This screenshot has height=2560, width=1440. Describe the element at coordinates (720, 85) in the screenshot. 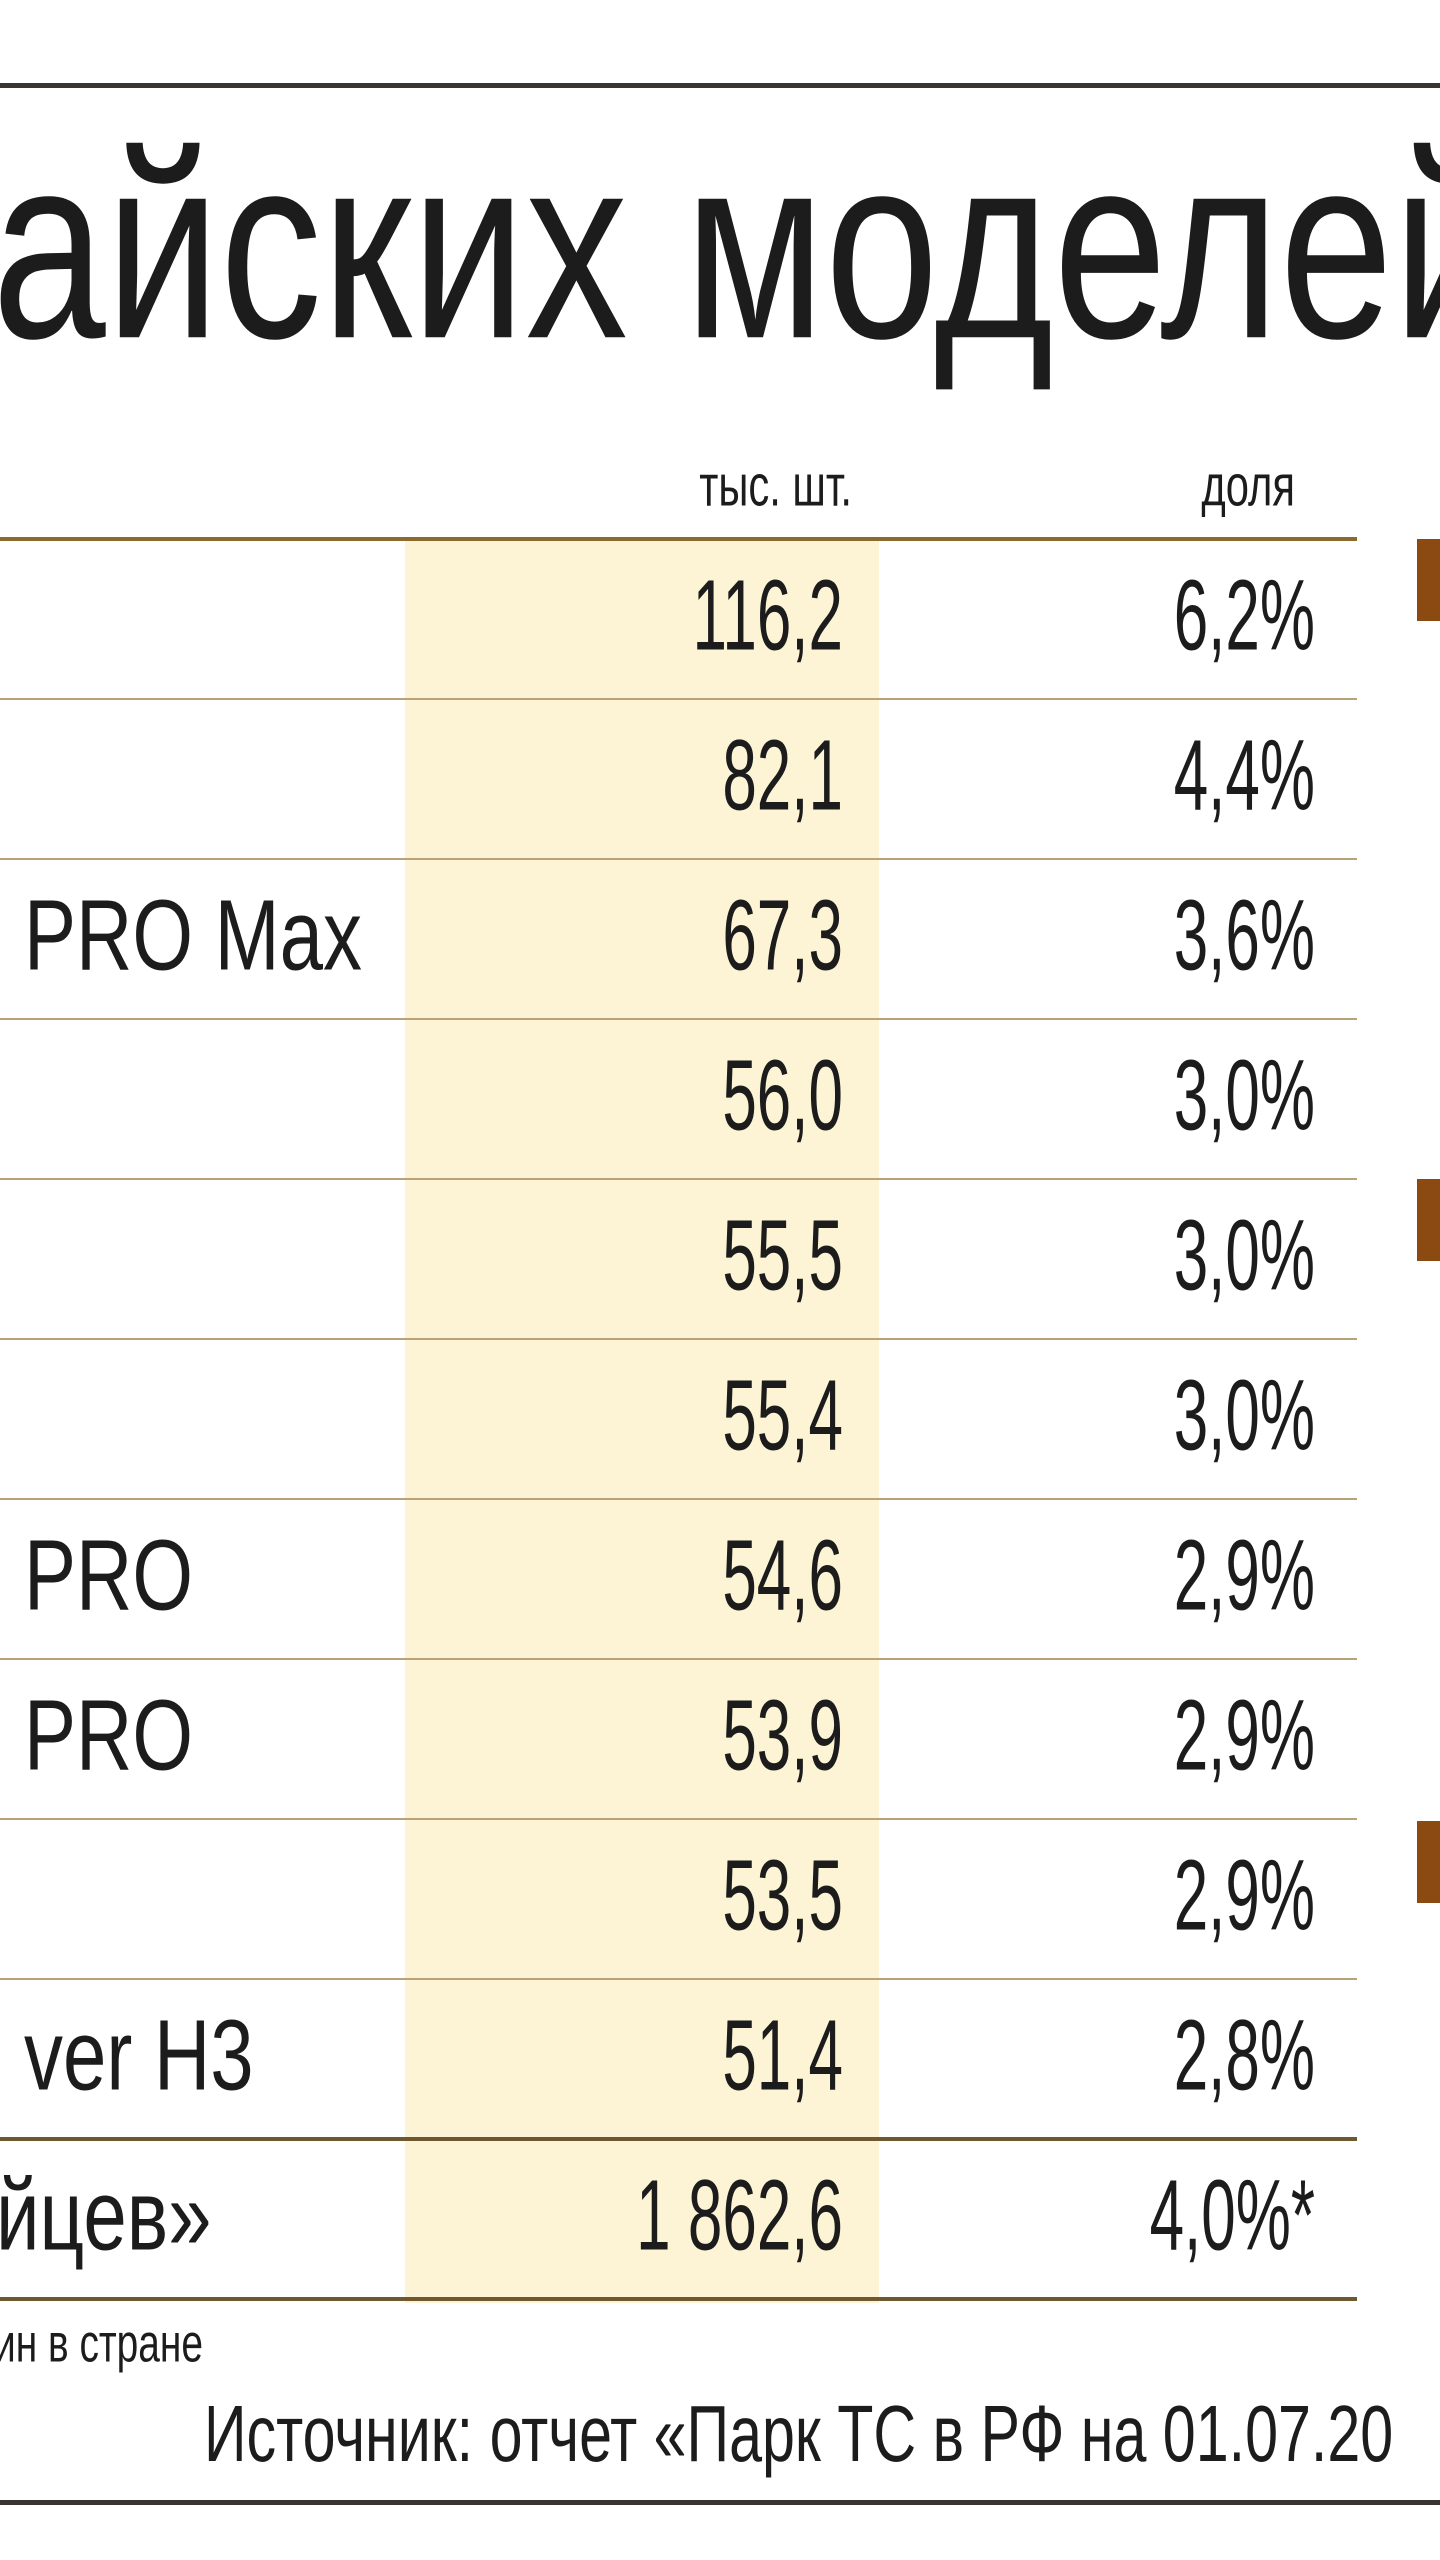

I see `top-rule` at that location.